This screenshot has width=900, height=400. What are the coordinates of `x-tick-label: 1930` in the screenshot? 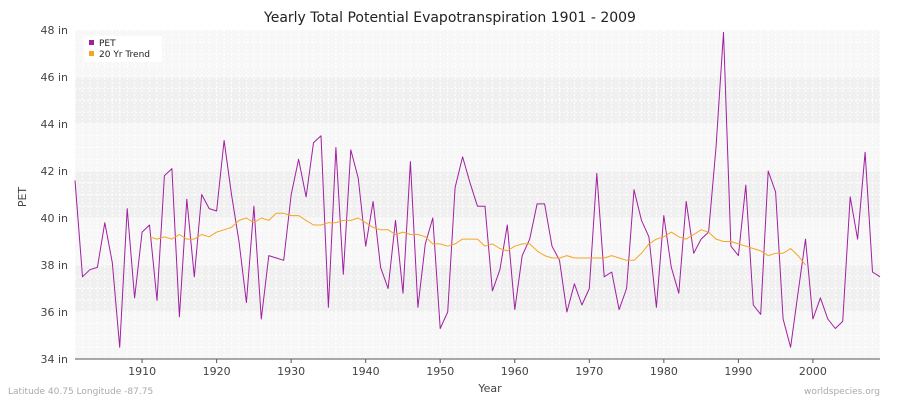 It's located at (291, 371).